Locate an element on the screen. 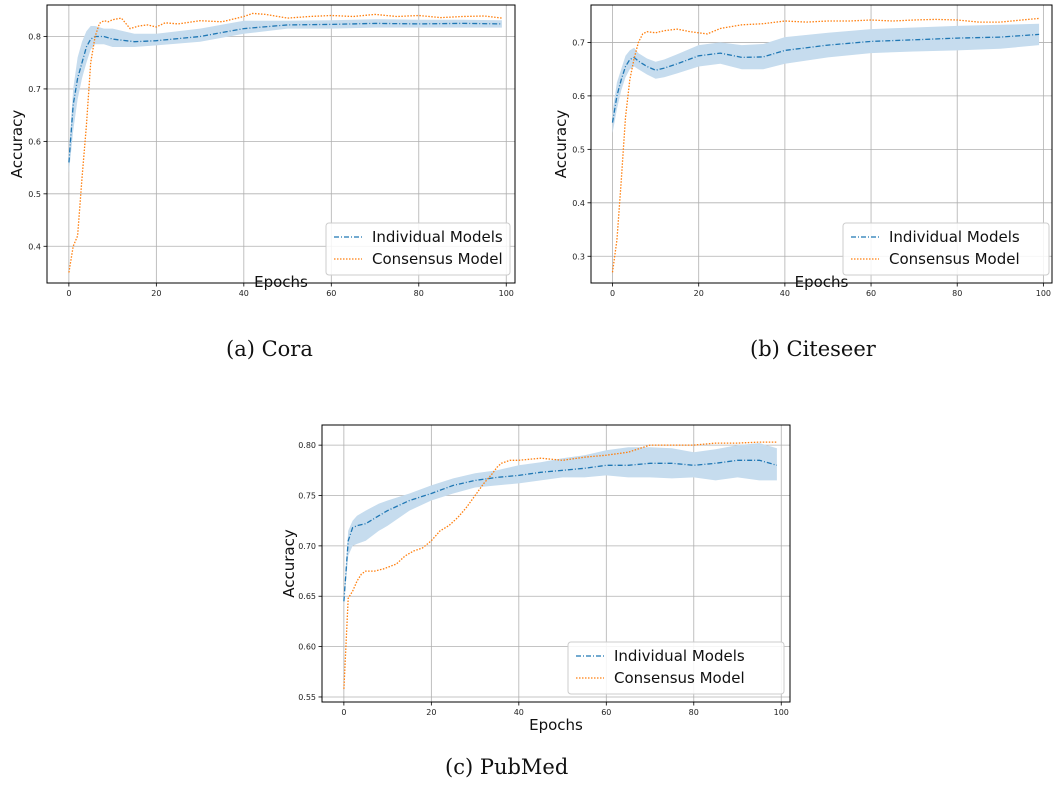  citeseer-x-tick-label: 100 is located at coordinates (1043, 293).